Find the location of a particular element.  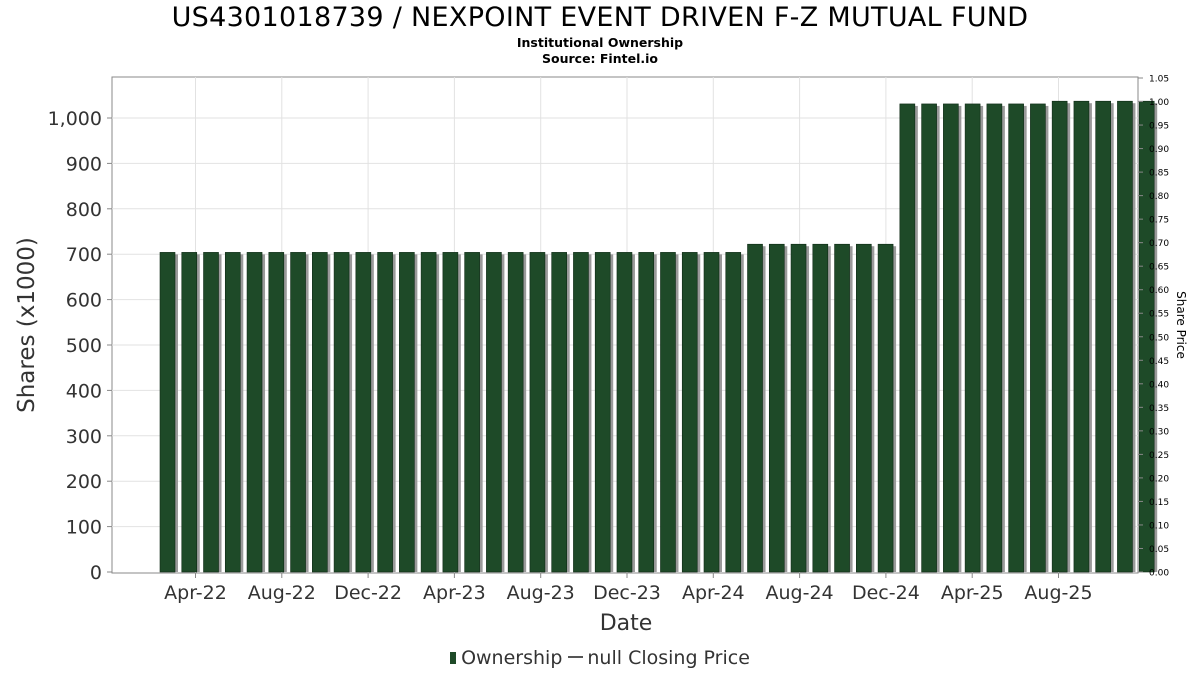

y-tick-label: 400 is located at coordinates (84, 391).